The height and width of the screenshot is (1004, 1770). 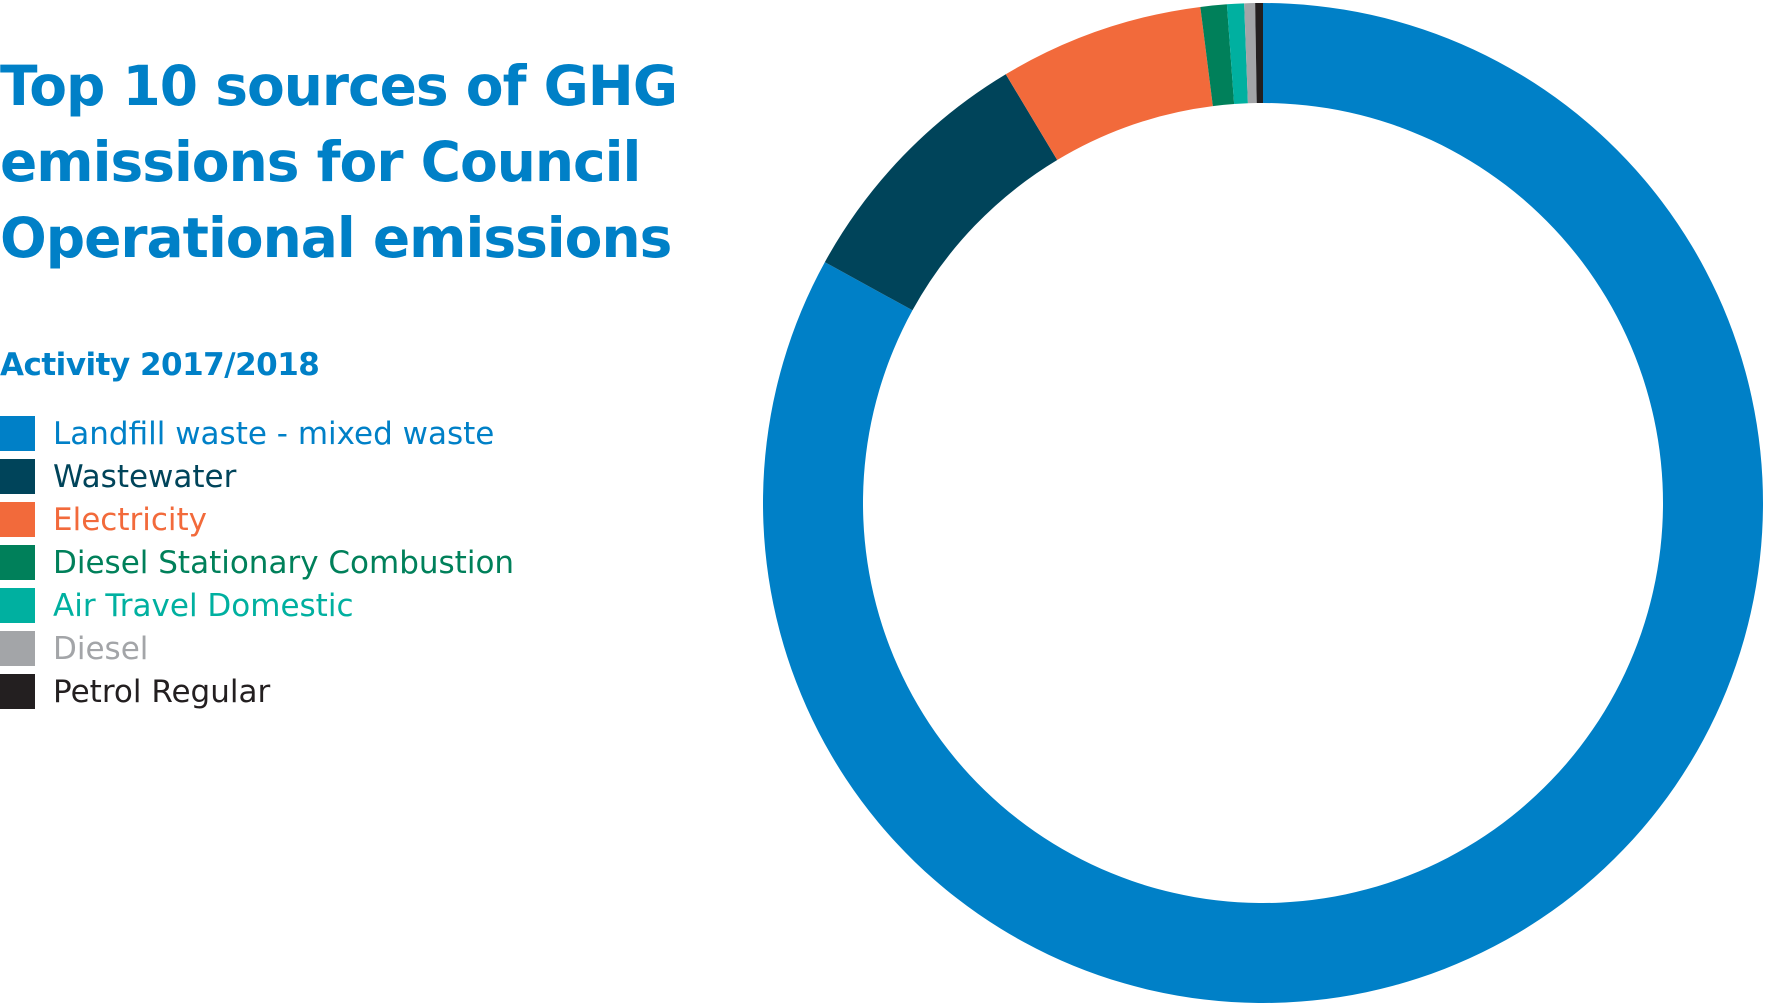 I want to click on legend-label-wastewater: Wastewater, so click(x=145, y=476).